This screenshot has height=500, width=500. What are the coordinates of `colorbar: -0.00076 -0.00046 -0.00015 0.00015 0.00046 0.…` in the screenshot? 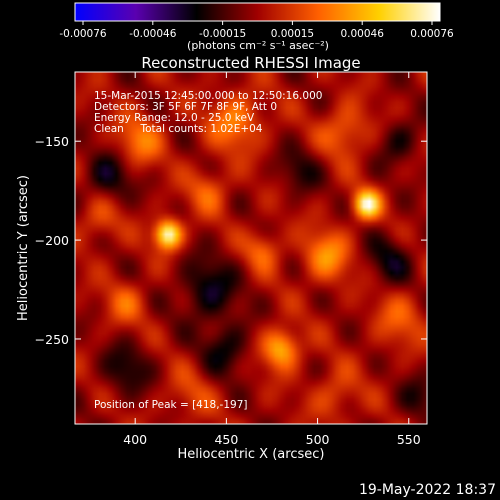 It's located at (256, 27).